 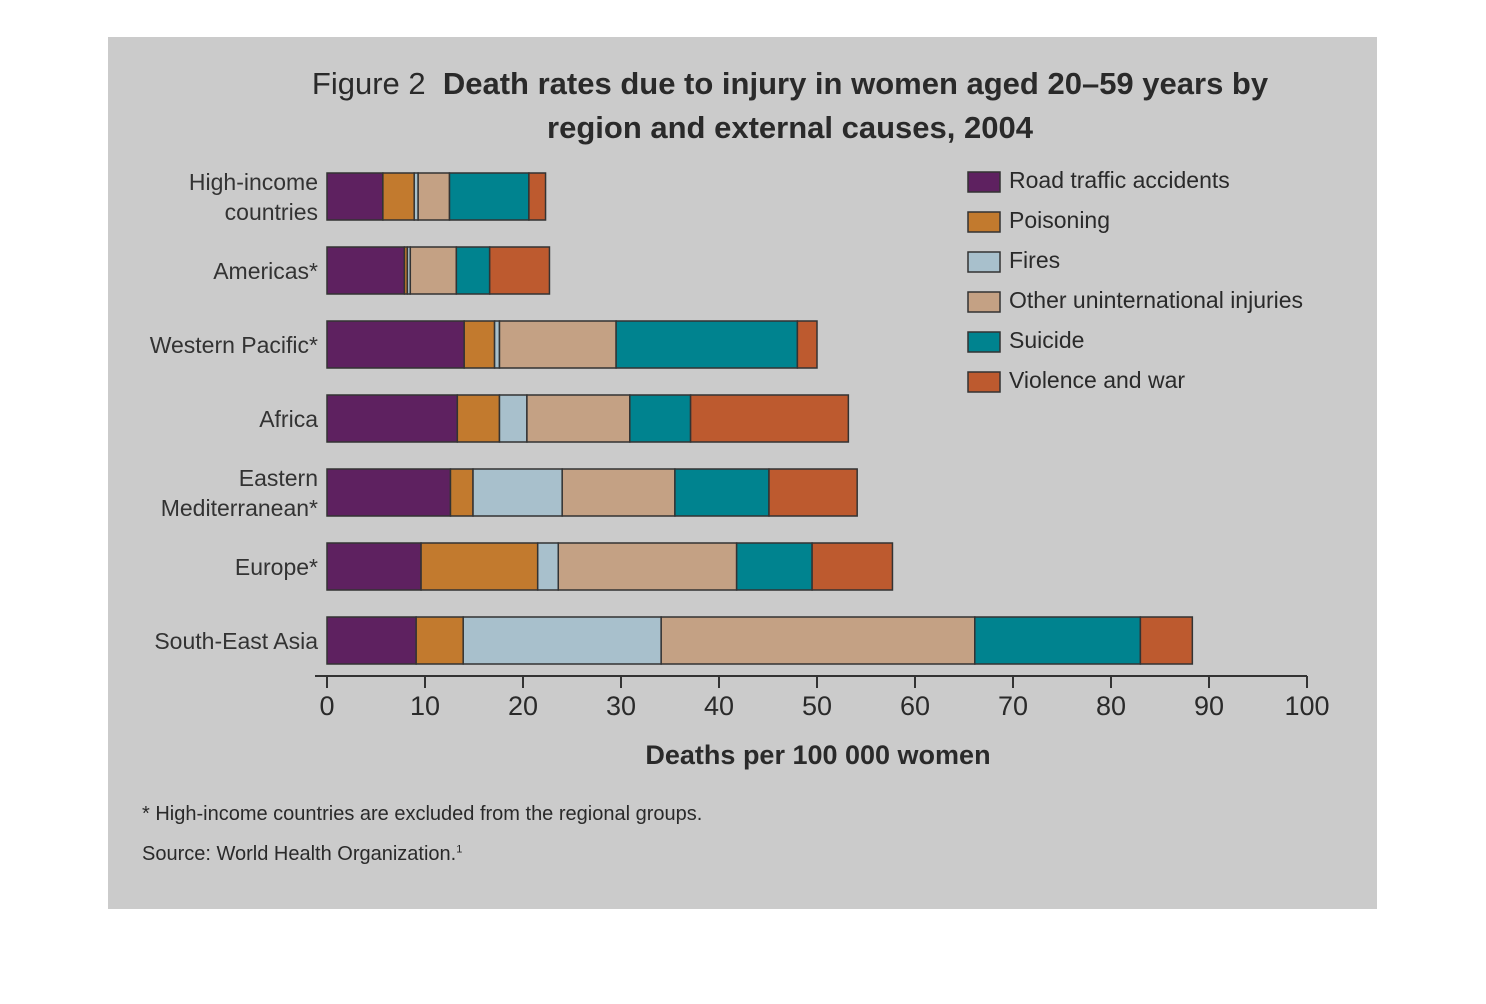 I want to click on y-tick-label: Eastern Mediterranean*, so click(x=227, y=493).